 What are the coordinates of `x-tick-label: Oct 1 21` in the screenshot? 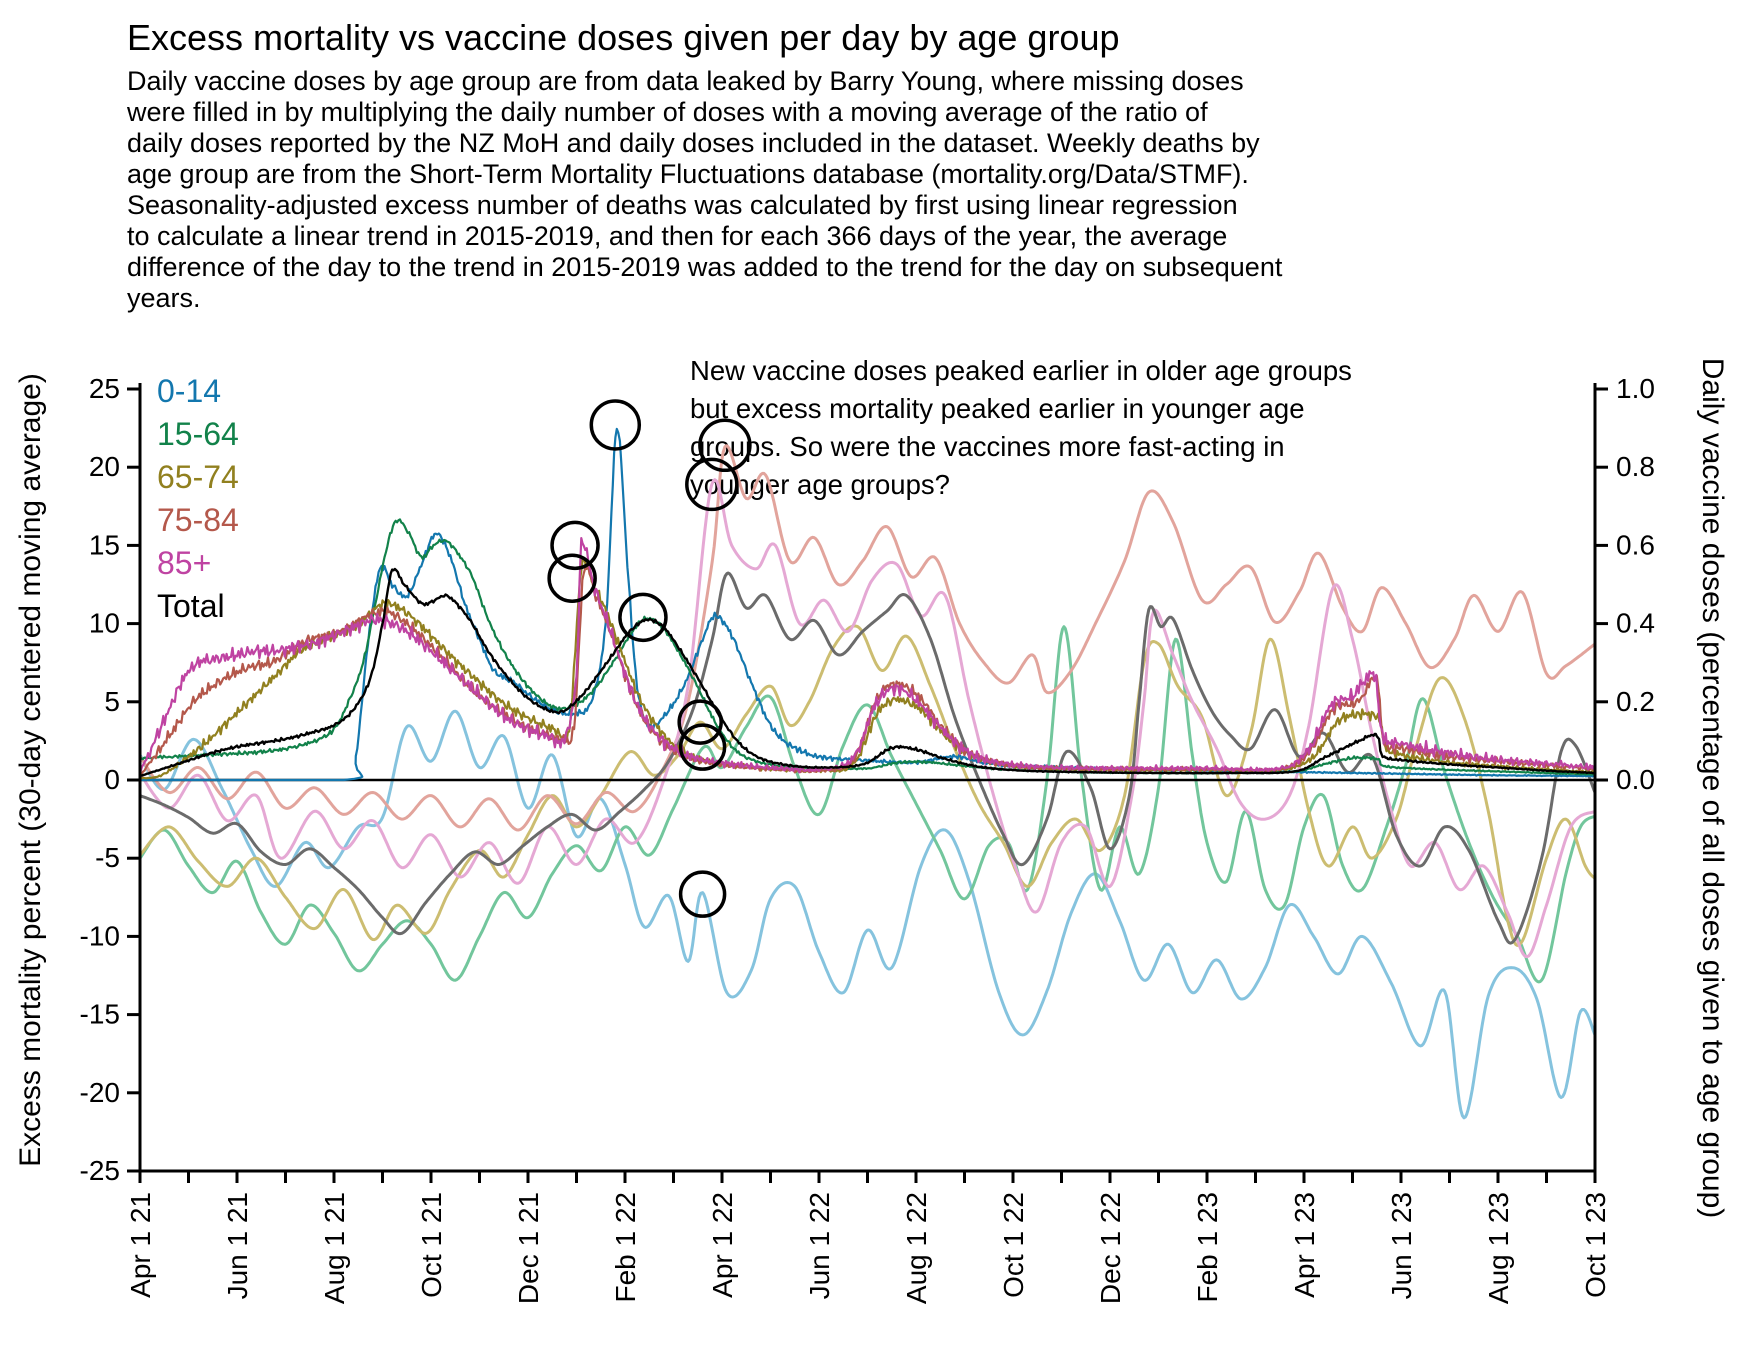 It's located at (431, 1245).